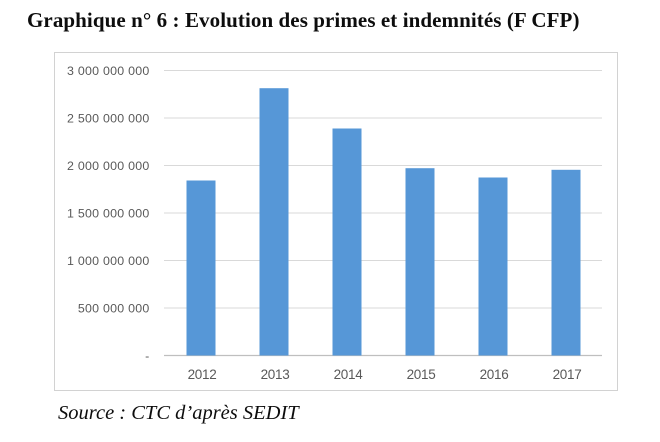 Image resolution: width=660 pixels, height=442 pixels. What do you see at coordinates (108, 118) in the screenshot?
I see `svg-text: 2 500 000 000` at bounding box center [108, 118].